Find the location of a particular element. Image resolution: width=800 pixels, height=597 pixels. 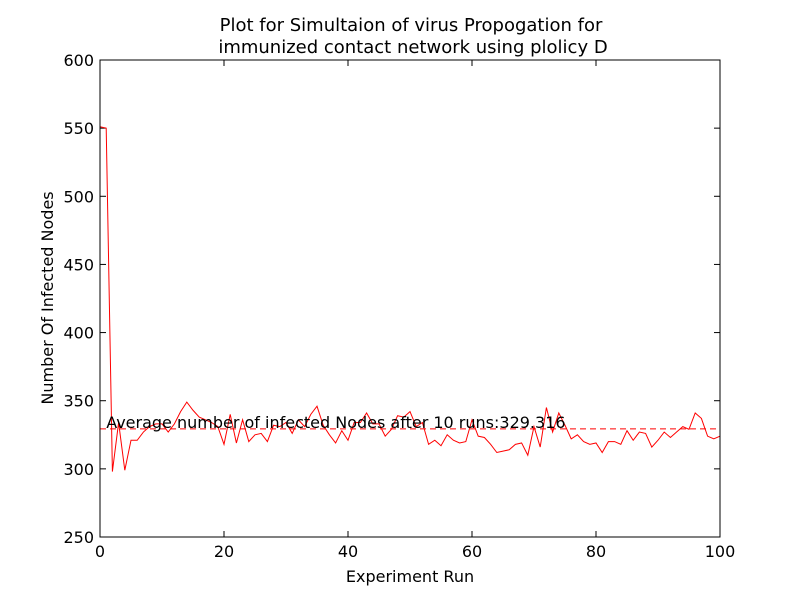

x-tick-label: 40 is located at coordinates (348, 551).